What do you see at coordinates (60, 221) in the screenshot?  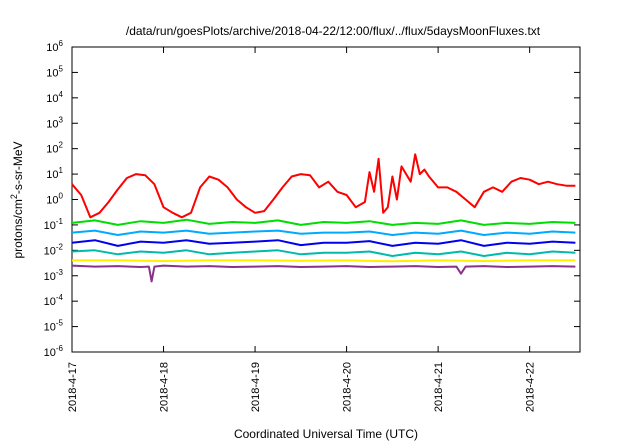 I see `y-tick-exp: -1` at bounding box center [60, 221].